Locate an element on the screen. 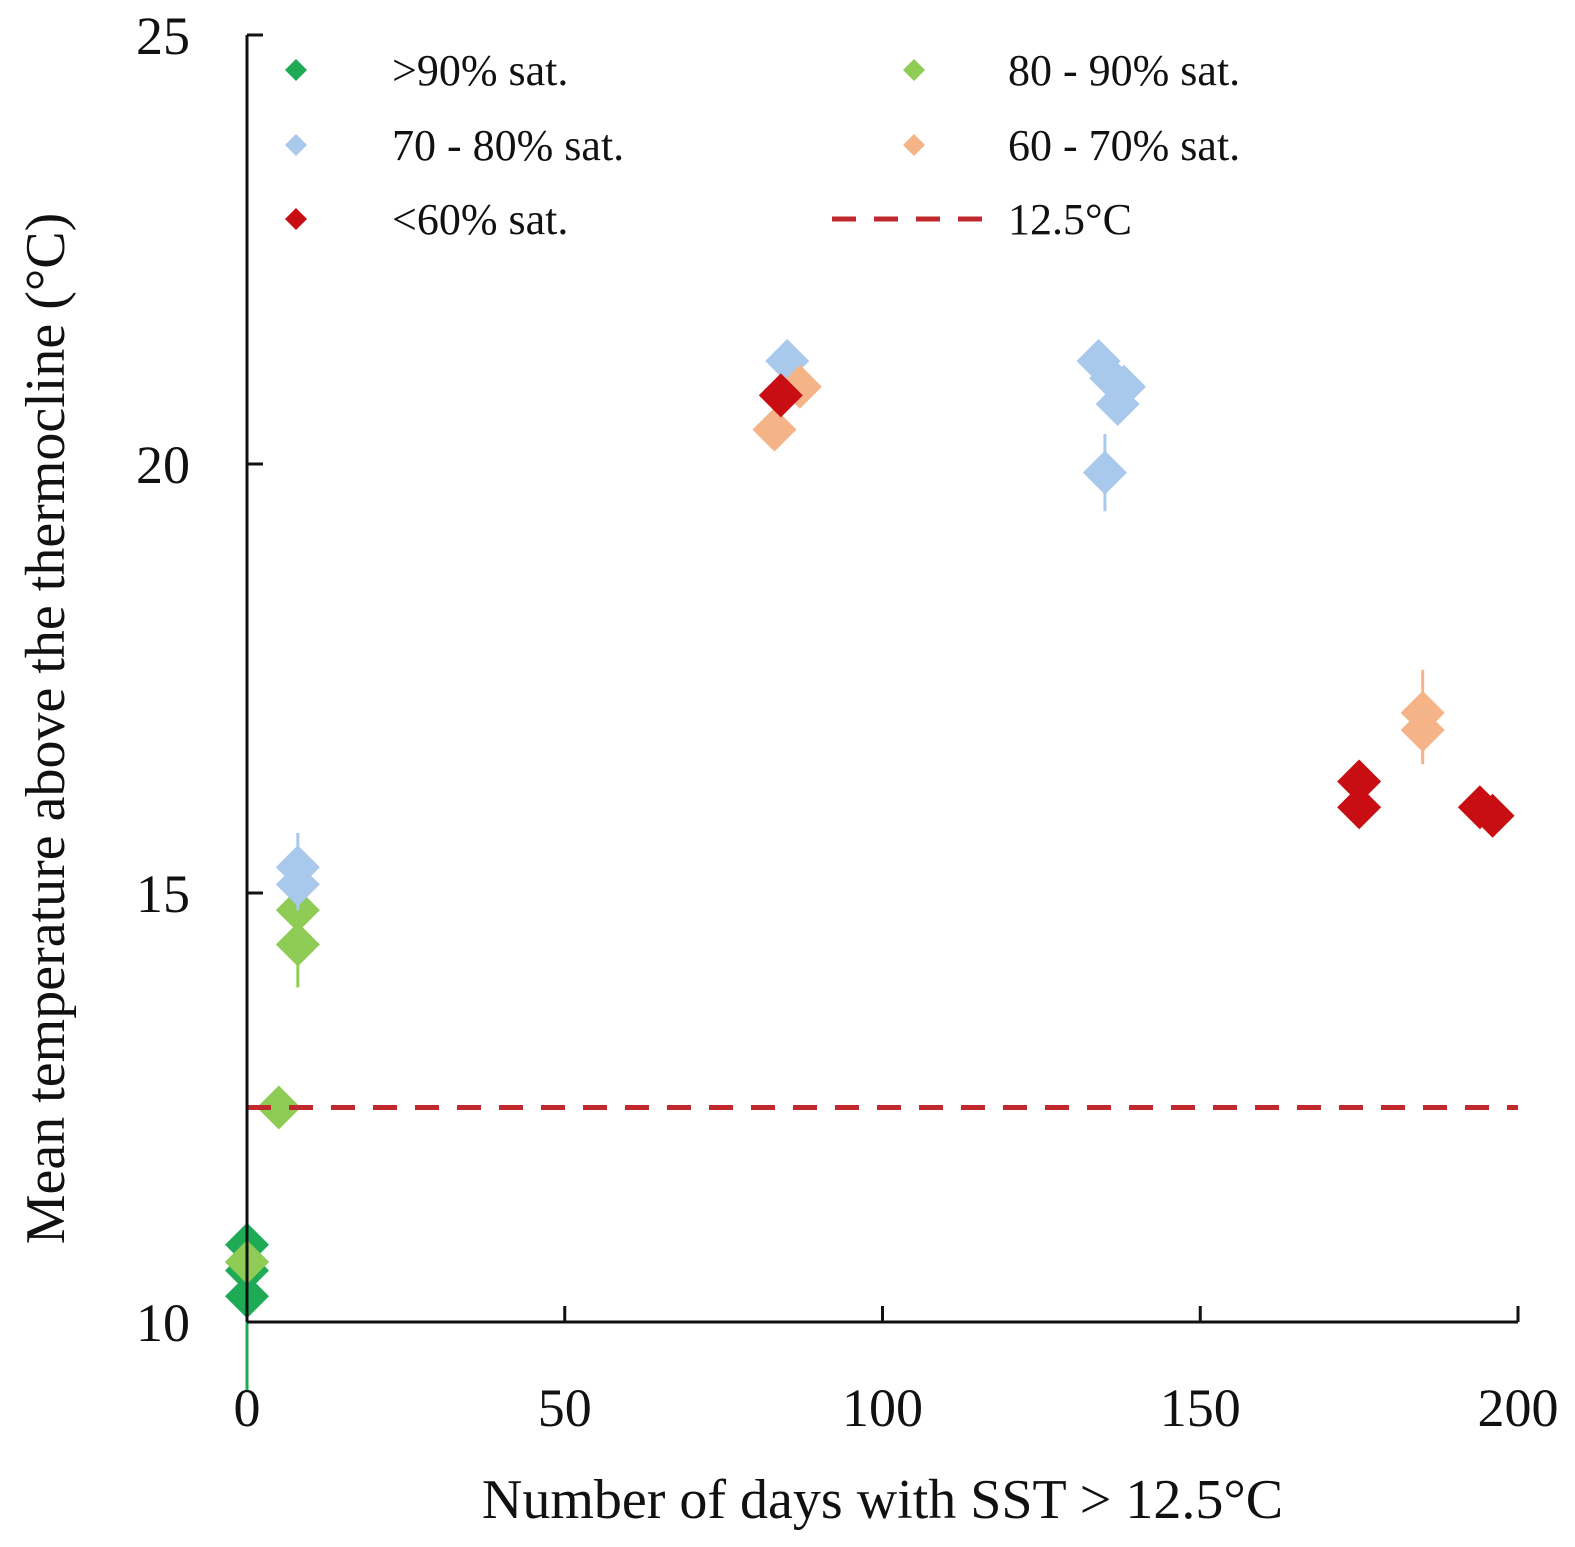 The image size is (1575, 1547). legend-entry: 70 - 80% sat. is located at coordinates (454, 145).